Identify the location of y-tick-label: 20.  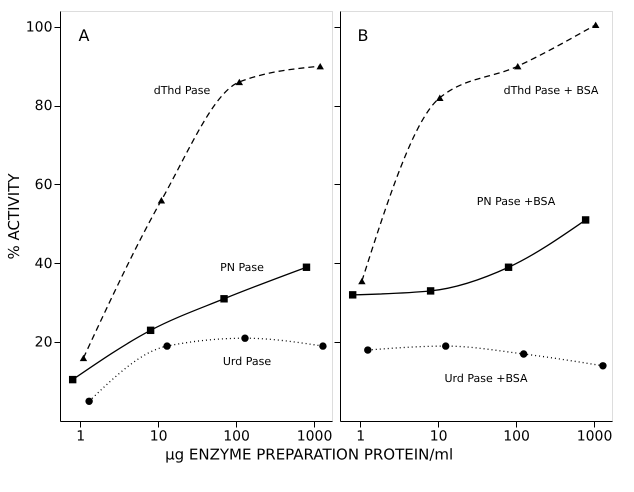
(43, 342).